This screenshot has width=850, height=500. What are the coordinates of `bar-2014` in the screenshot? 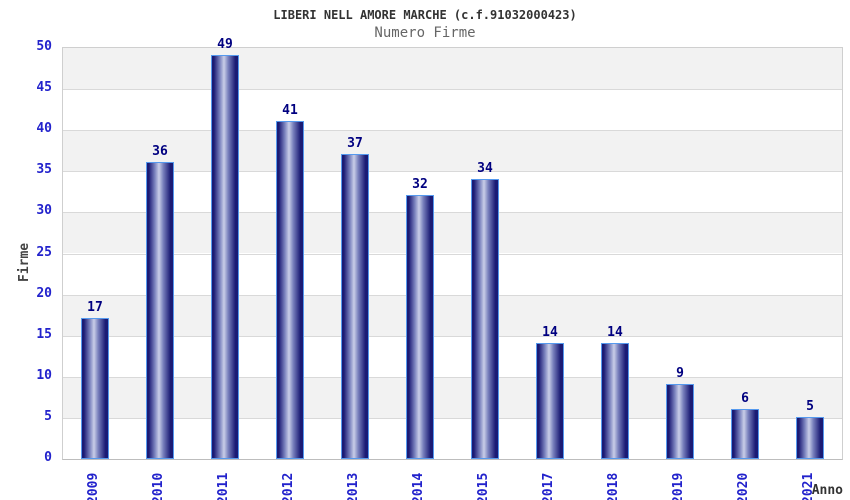 It's located at (420, 327).